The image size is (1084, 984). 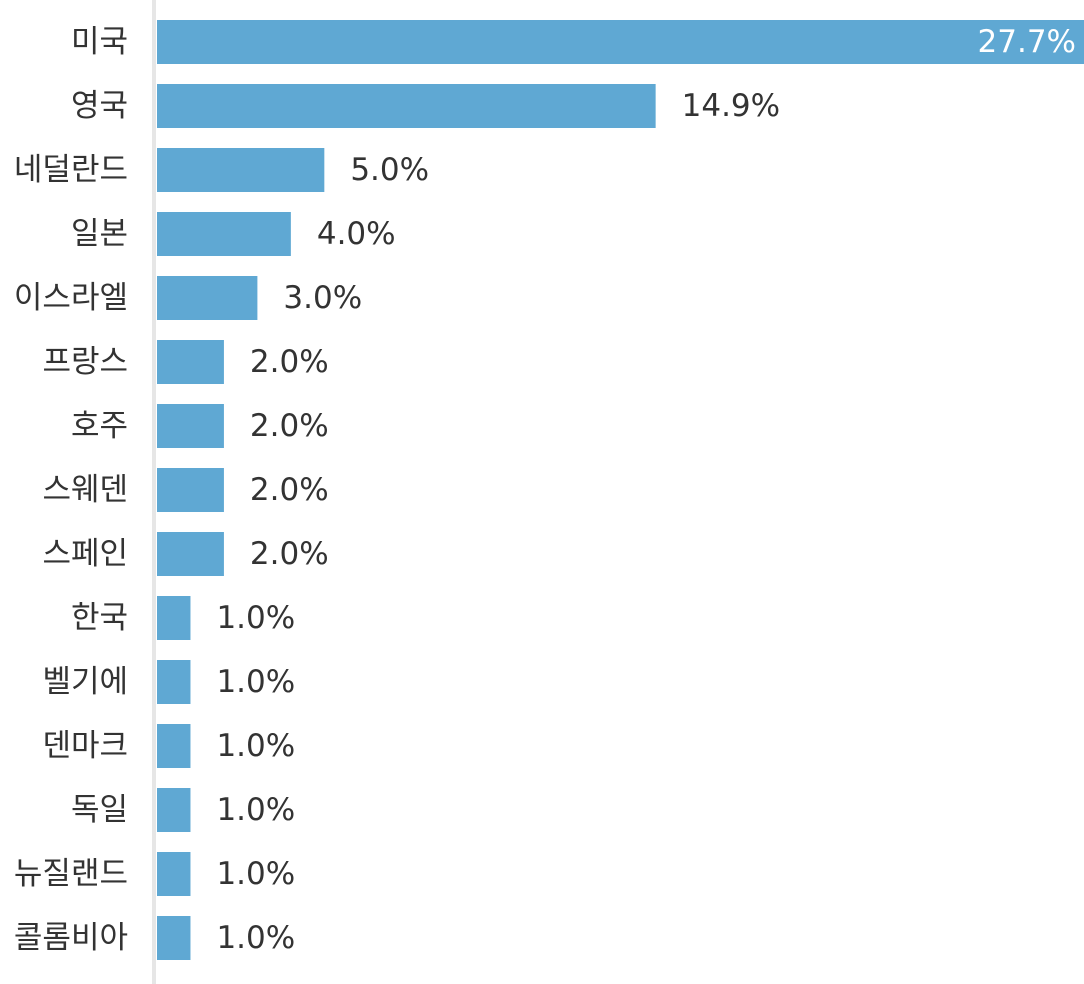 I want to click on category-label-1: 영국, so click(x=99, y=106).